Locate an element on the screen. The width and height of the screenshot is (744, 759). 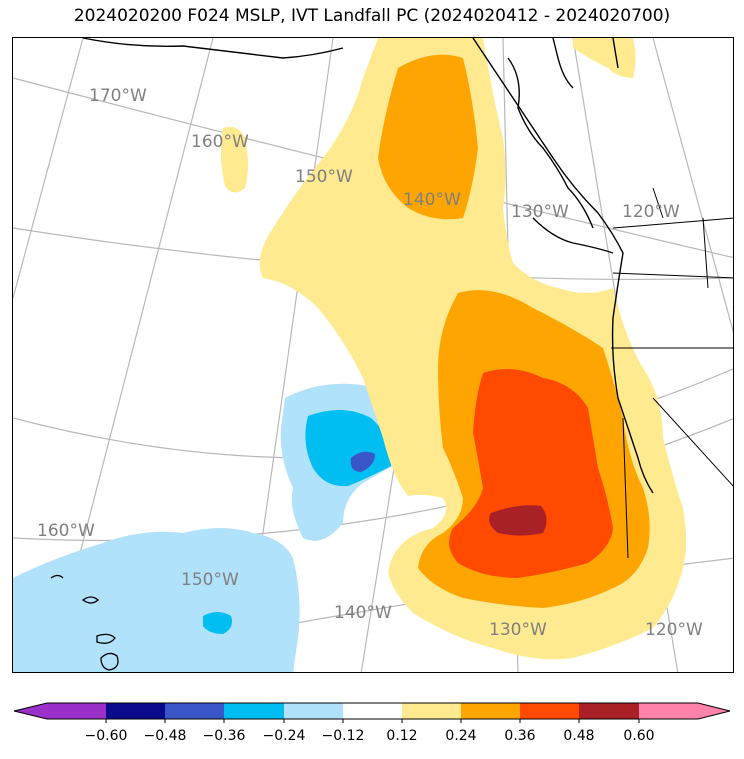
colorbar-extend-right is located at coordinates (714, 711).